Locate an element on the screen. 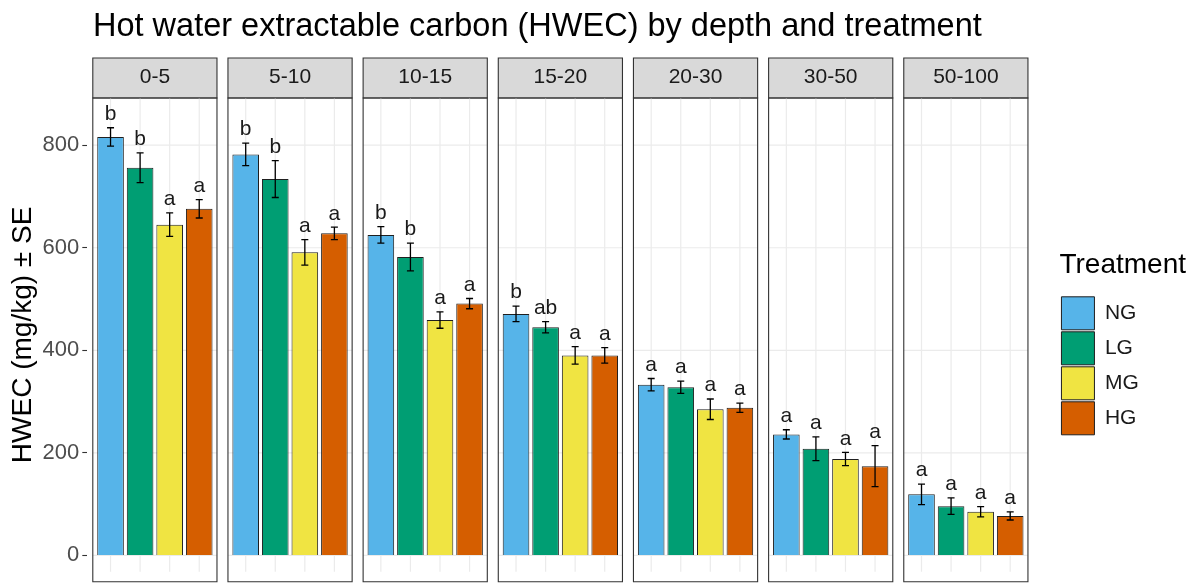 The image size is (1192, 588). x-tick-label: 50-100 is located at coordinates (966, 76).